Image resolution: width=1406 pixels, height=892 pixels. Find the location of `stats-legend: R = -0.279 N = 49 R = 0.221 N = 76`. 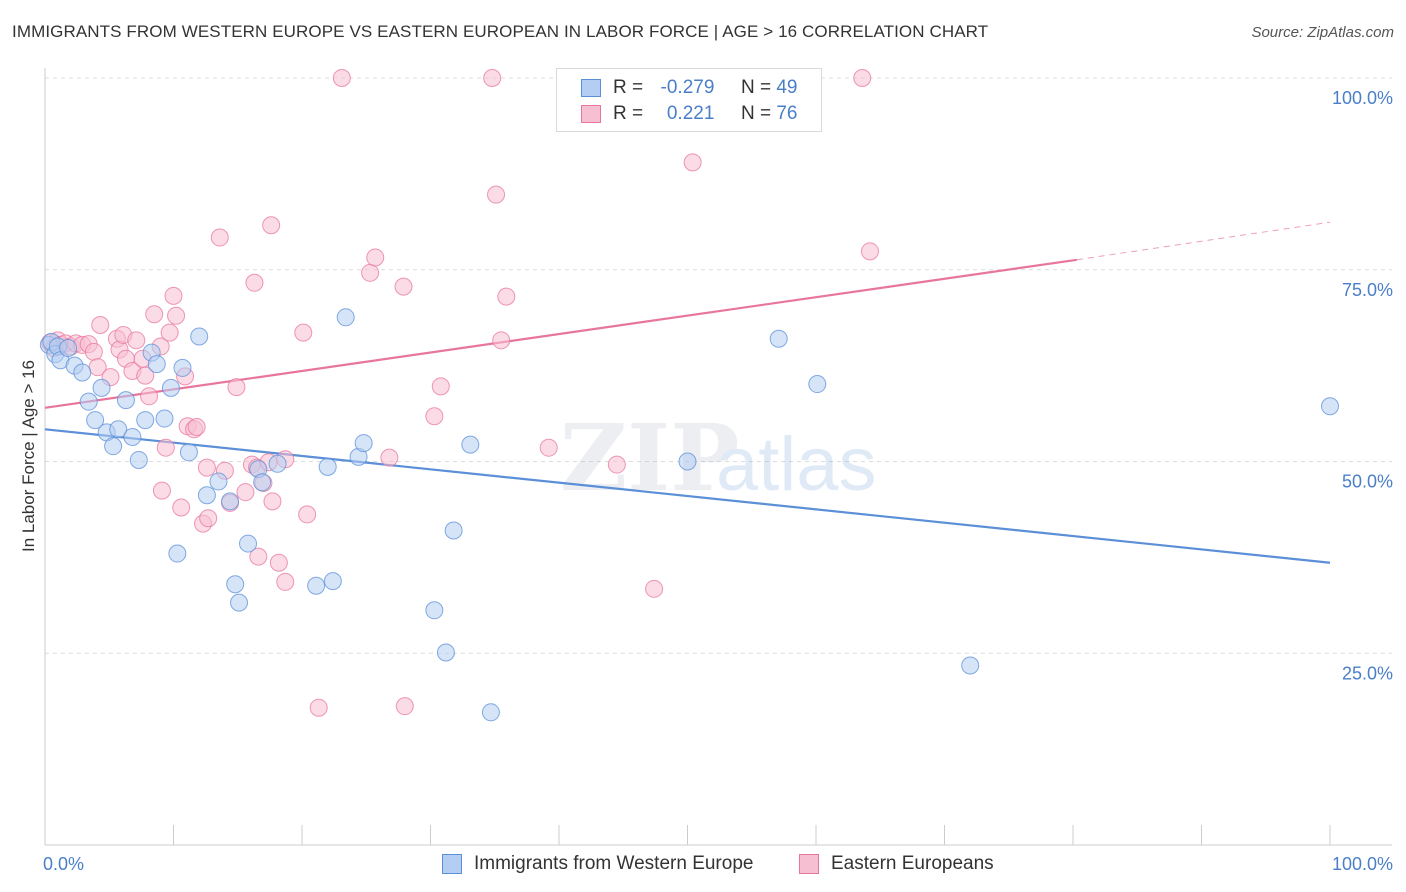

stats-legend: R = -0.279 N = 49 R = 0.221 N = 76 is located at coordinates (689, 100).